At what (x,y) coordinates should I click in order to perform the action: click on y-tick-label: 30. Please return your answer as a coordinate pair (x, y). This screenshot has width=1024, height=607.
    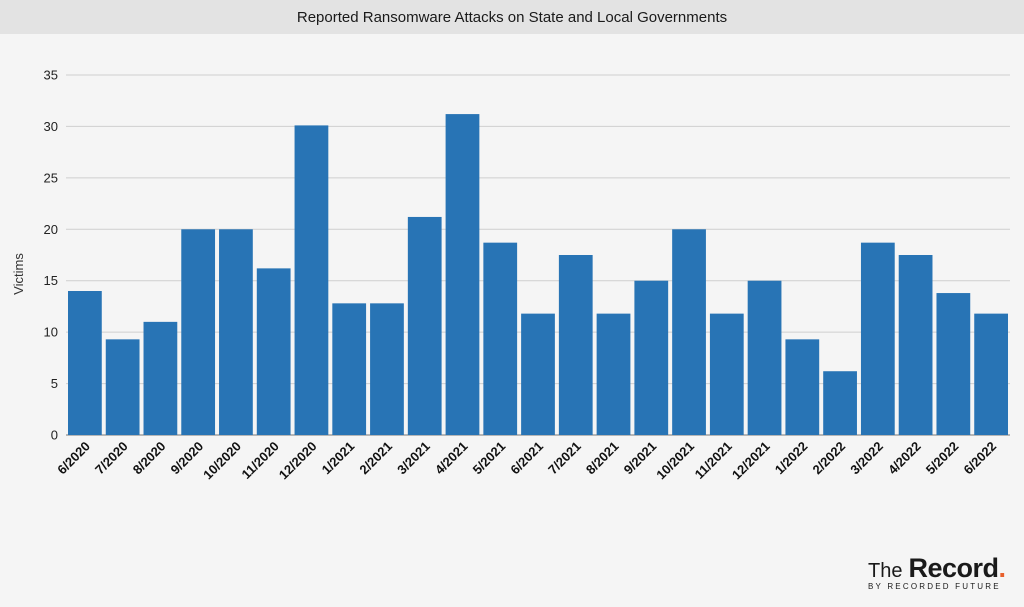
    Looking at the image, I should click on (51, 126).